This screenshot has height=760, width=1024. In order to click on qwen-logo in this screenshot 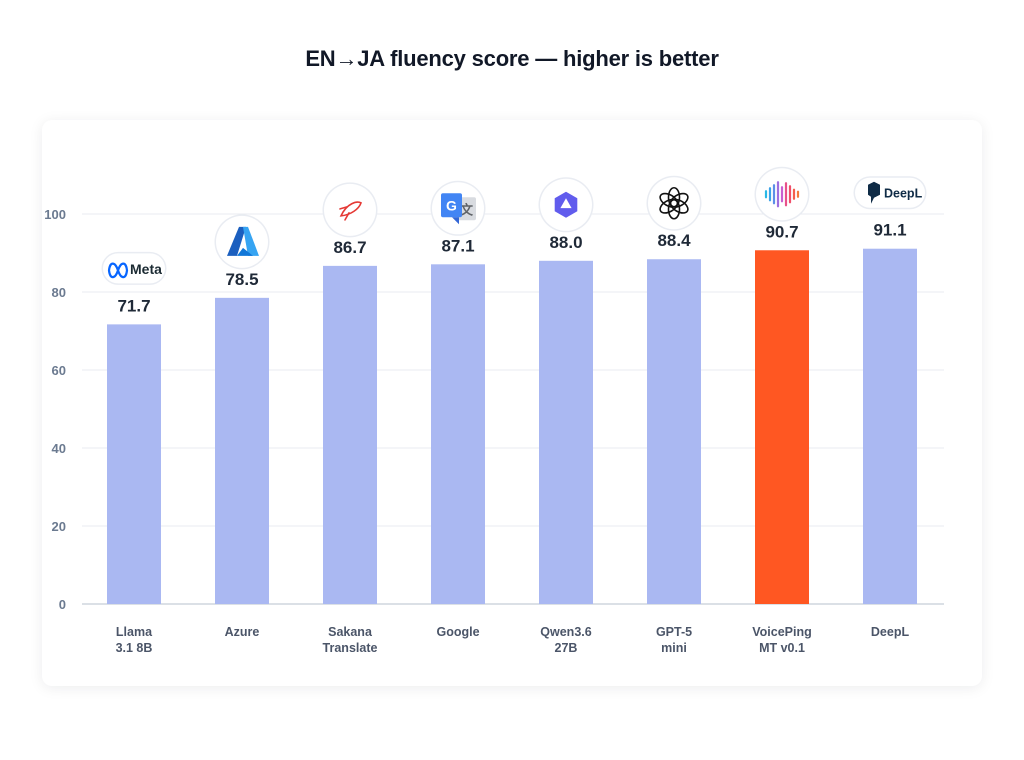, I will do `click(566, 205)`.